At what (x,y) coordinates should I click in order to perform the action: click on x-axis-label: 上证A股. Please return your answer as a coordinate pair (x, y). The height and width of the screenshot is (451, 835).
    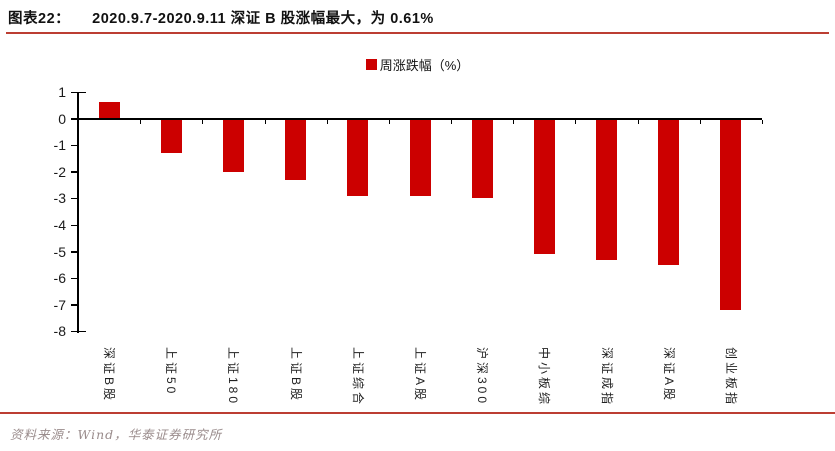
    Looking at the image, I should click on (420, 375).